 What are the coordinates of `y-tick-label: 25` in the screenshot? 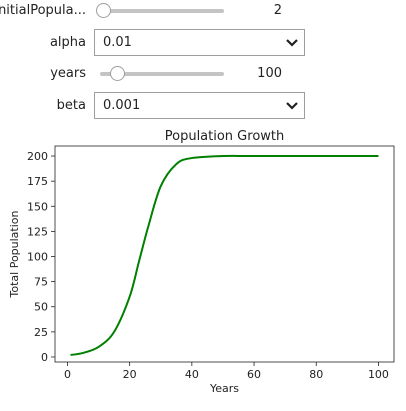 It's located at (41, 332).